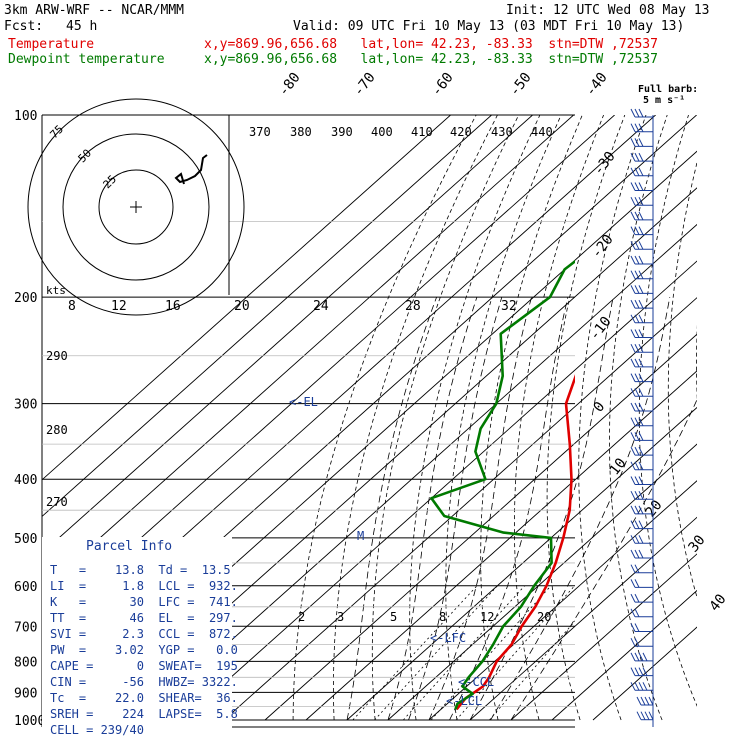 The height and width of the screenshot is (740, 740). Describe the element at coordinates (144, 666) in the screenshot. I see `parcel-info-row: CAPE = 0 SWEAT= 195` at that location.